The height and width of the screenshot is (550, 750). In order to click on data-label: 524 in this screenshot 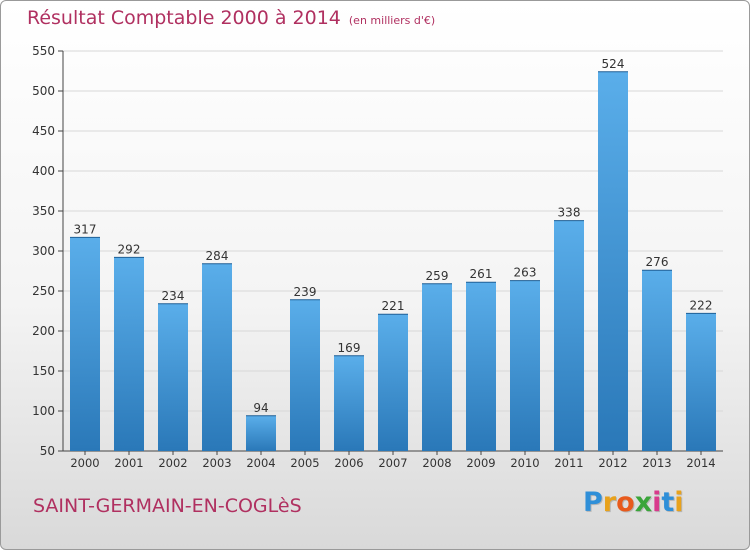, I will do `click(613, 64)`.